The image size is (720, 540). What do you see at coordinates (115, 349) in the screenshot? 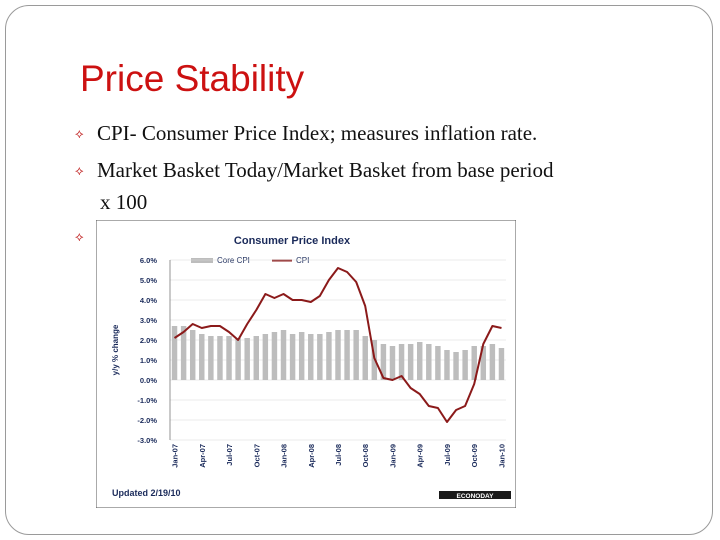
I see `y-axis-label: y/y % change` at bounding box center [115, 349].